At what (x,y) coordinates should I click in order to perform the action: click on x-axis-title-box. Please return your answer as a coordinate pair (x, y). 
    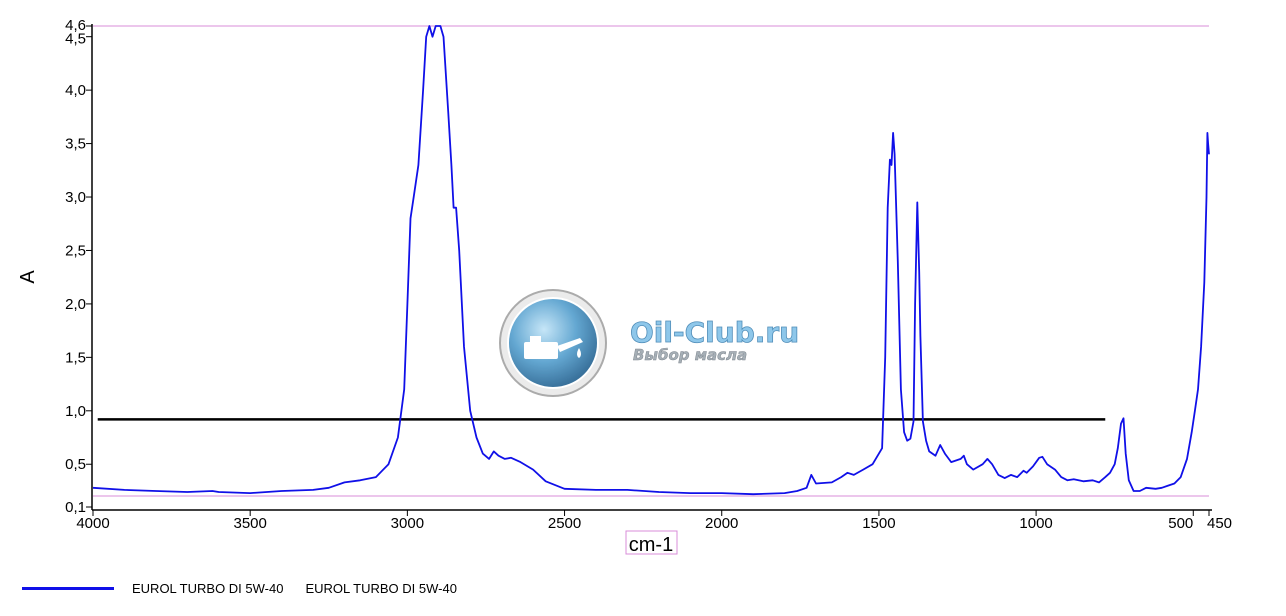
    Looking at the image, I should click on (651, 542).